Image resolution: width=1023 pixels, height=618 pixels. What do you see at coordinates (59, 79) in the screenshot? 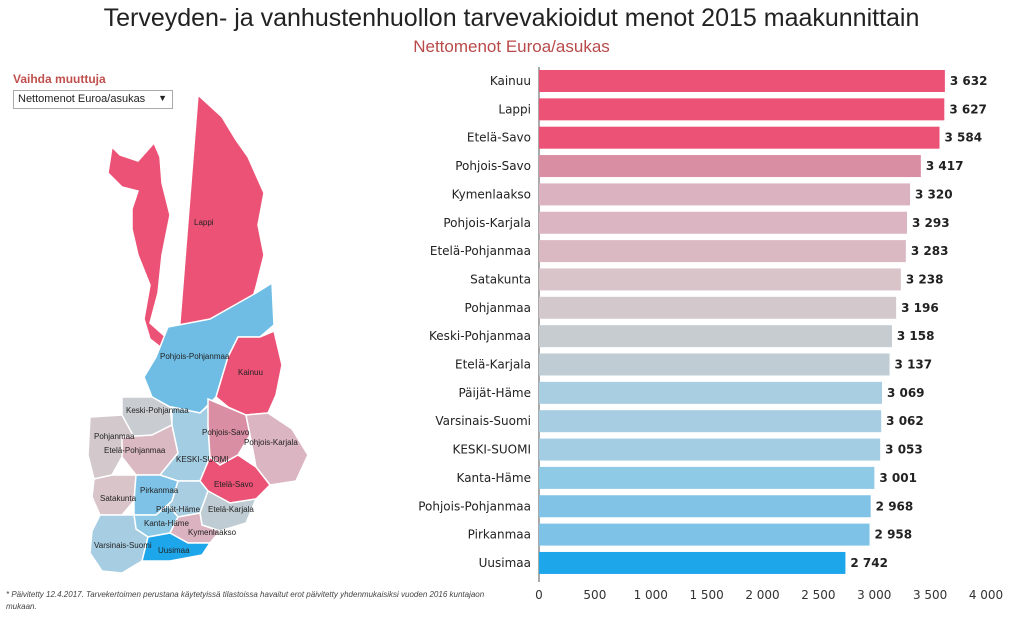
I see `variable-selector-label: Vaihda muuttuja` at bounding box center [59, 79].